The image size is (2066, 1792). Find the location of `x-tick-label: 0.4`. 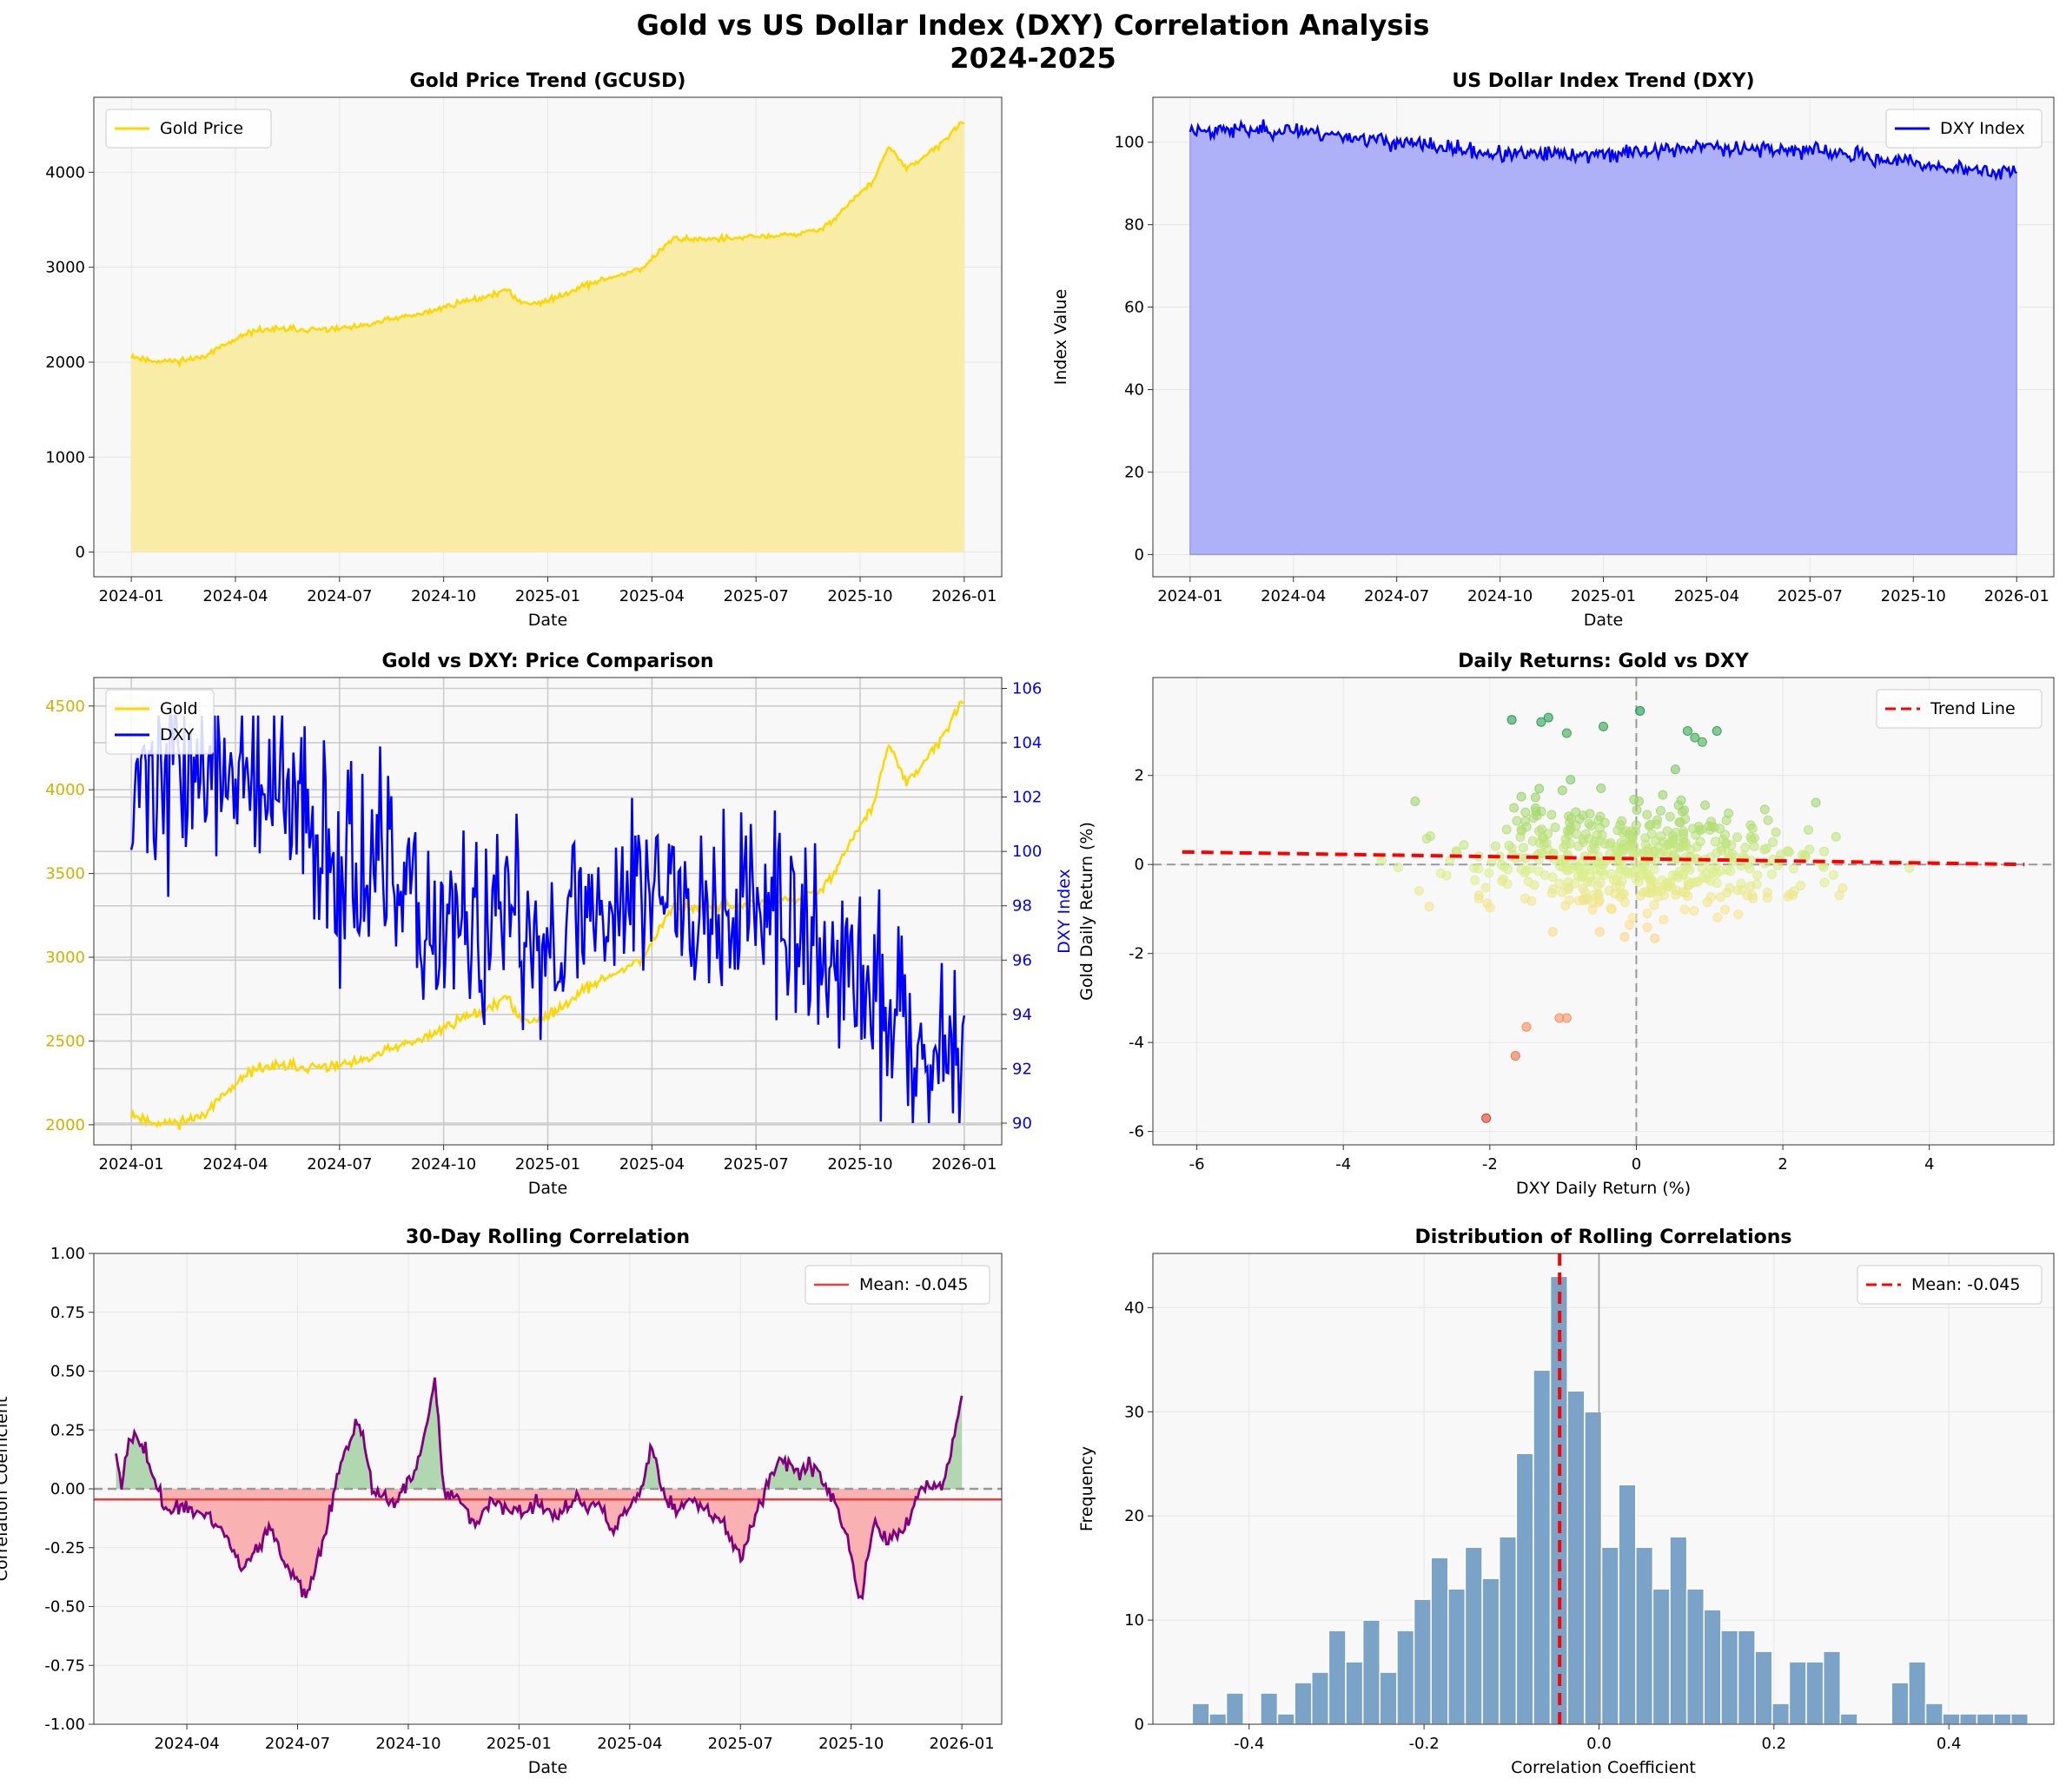

x-tick-label: 0.4 is located at coordinates (1950, 1744).